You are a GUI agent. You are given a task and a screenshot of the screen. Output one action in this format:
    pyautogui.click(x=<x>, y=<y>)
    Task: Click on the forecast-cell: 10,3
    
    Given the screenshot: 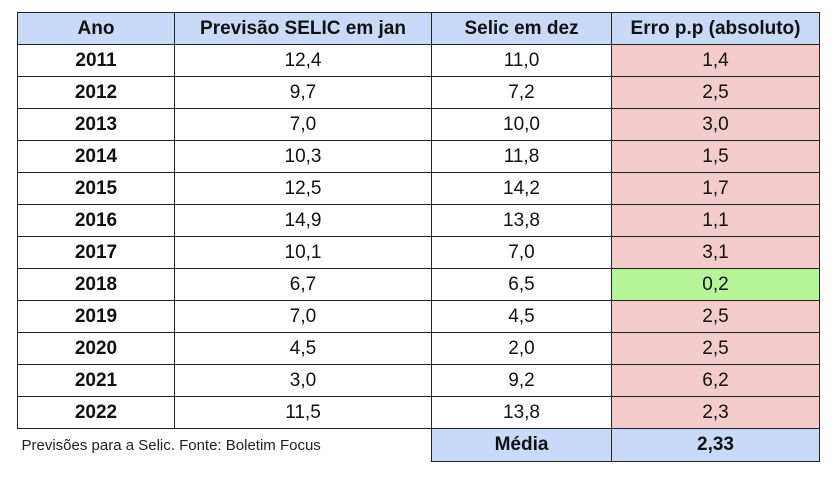 What is the action you would take?
    pyautogui.click(x=303, y=156)
    